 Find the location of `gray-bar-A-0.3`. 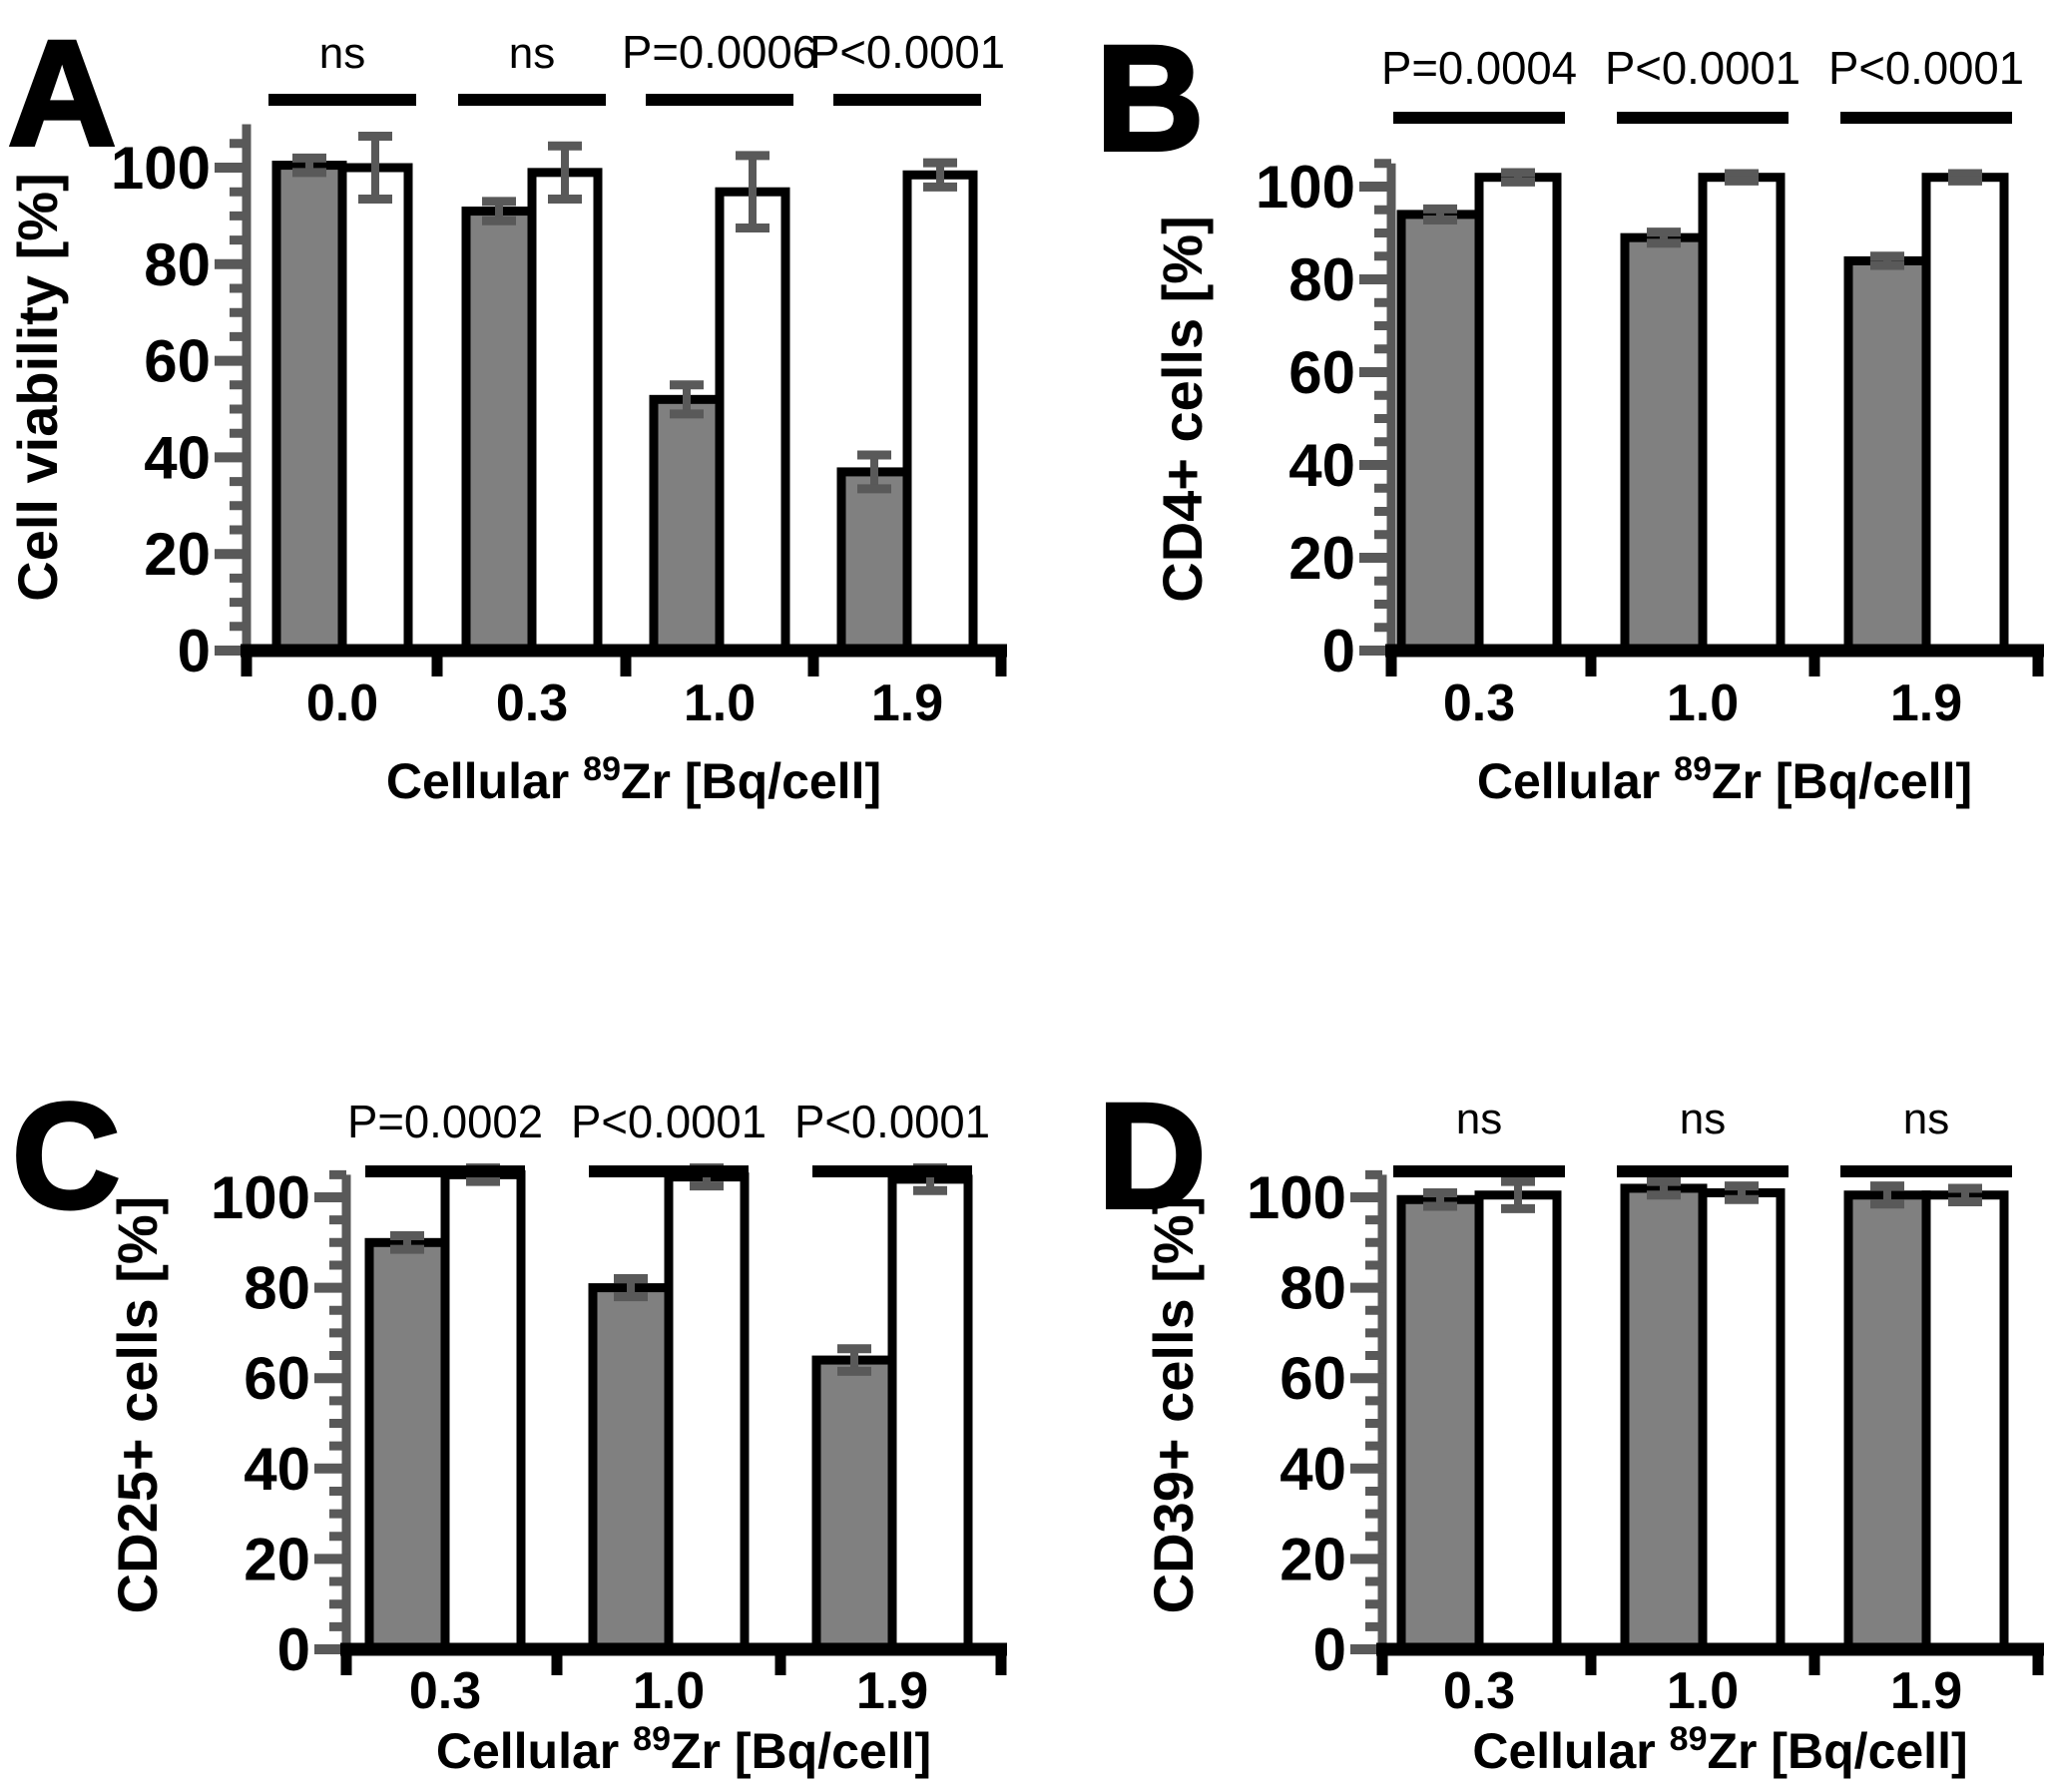

gray-bar-A-0.3 is located at coordinates (499, 431).